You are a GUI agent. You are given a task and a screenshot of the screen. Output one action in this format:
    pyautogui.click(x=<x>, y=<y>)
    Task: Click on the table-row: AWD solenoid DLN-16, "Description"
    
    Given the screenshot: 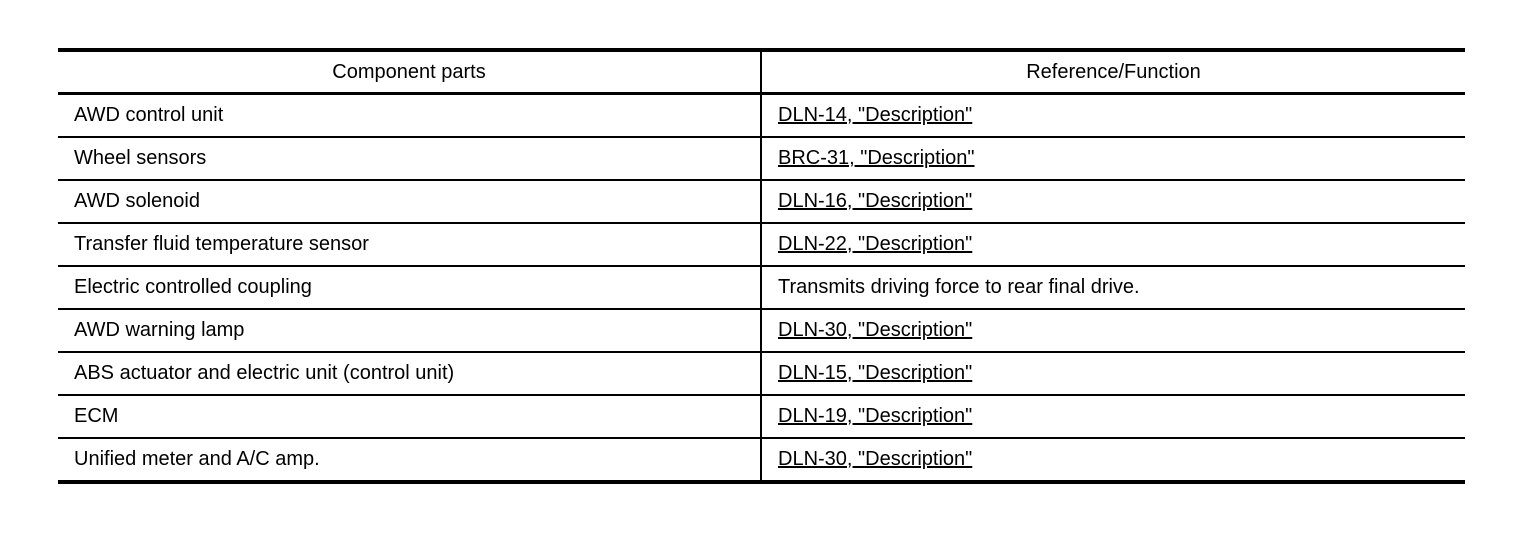 What is the action you would take?
    pyautogui.click(x=761, y=202)
    